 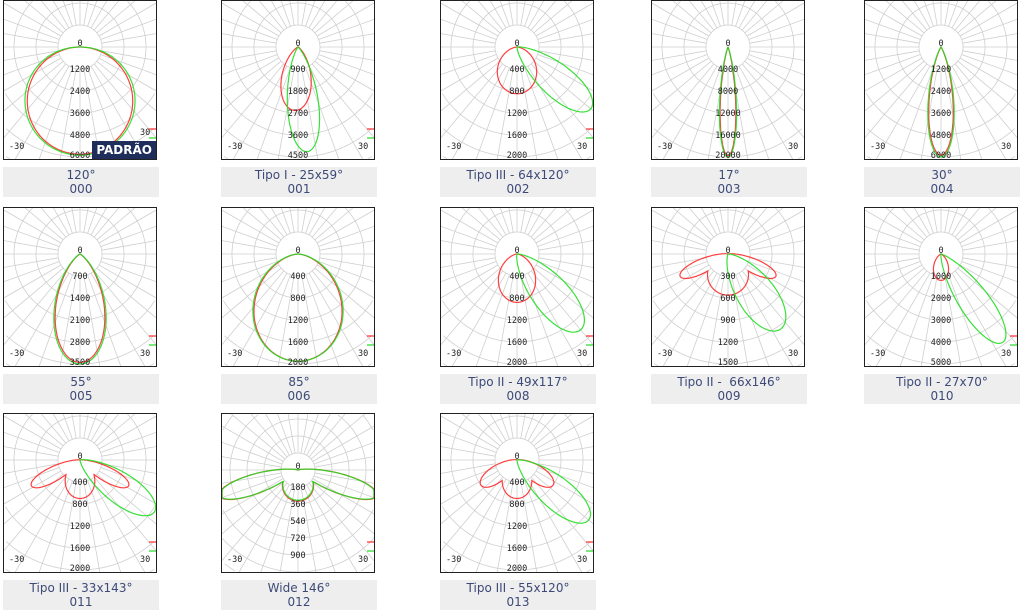 What do you see at coordinates (80, 321) in the screenshot?
I see `ring-label: 2100` at bounding box center [80, 321].